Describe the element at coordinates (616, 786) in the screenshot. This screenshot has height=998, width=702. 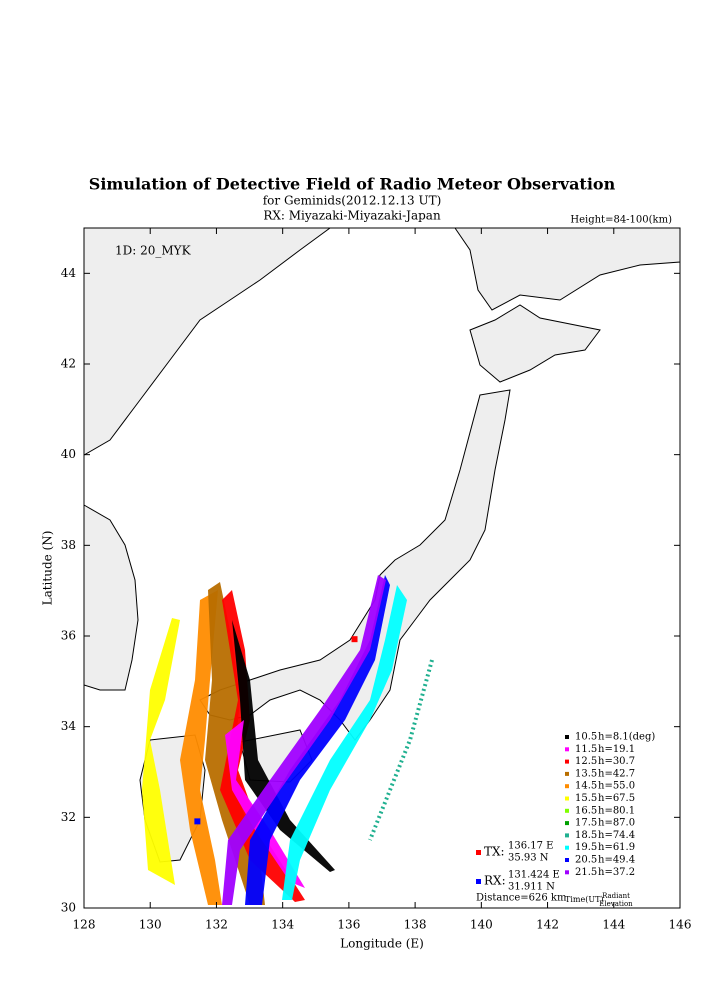
I see `legend-elevation: h=55.0` at that location.